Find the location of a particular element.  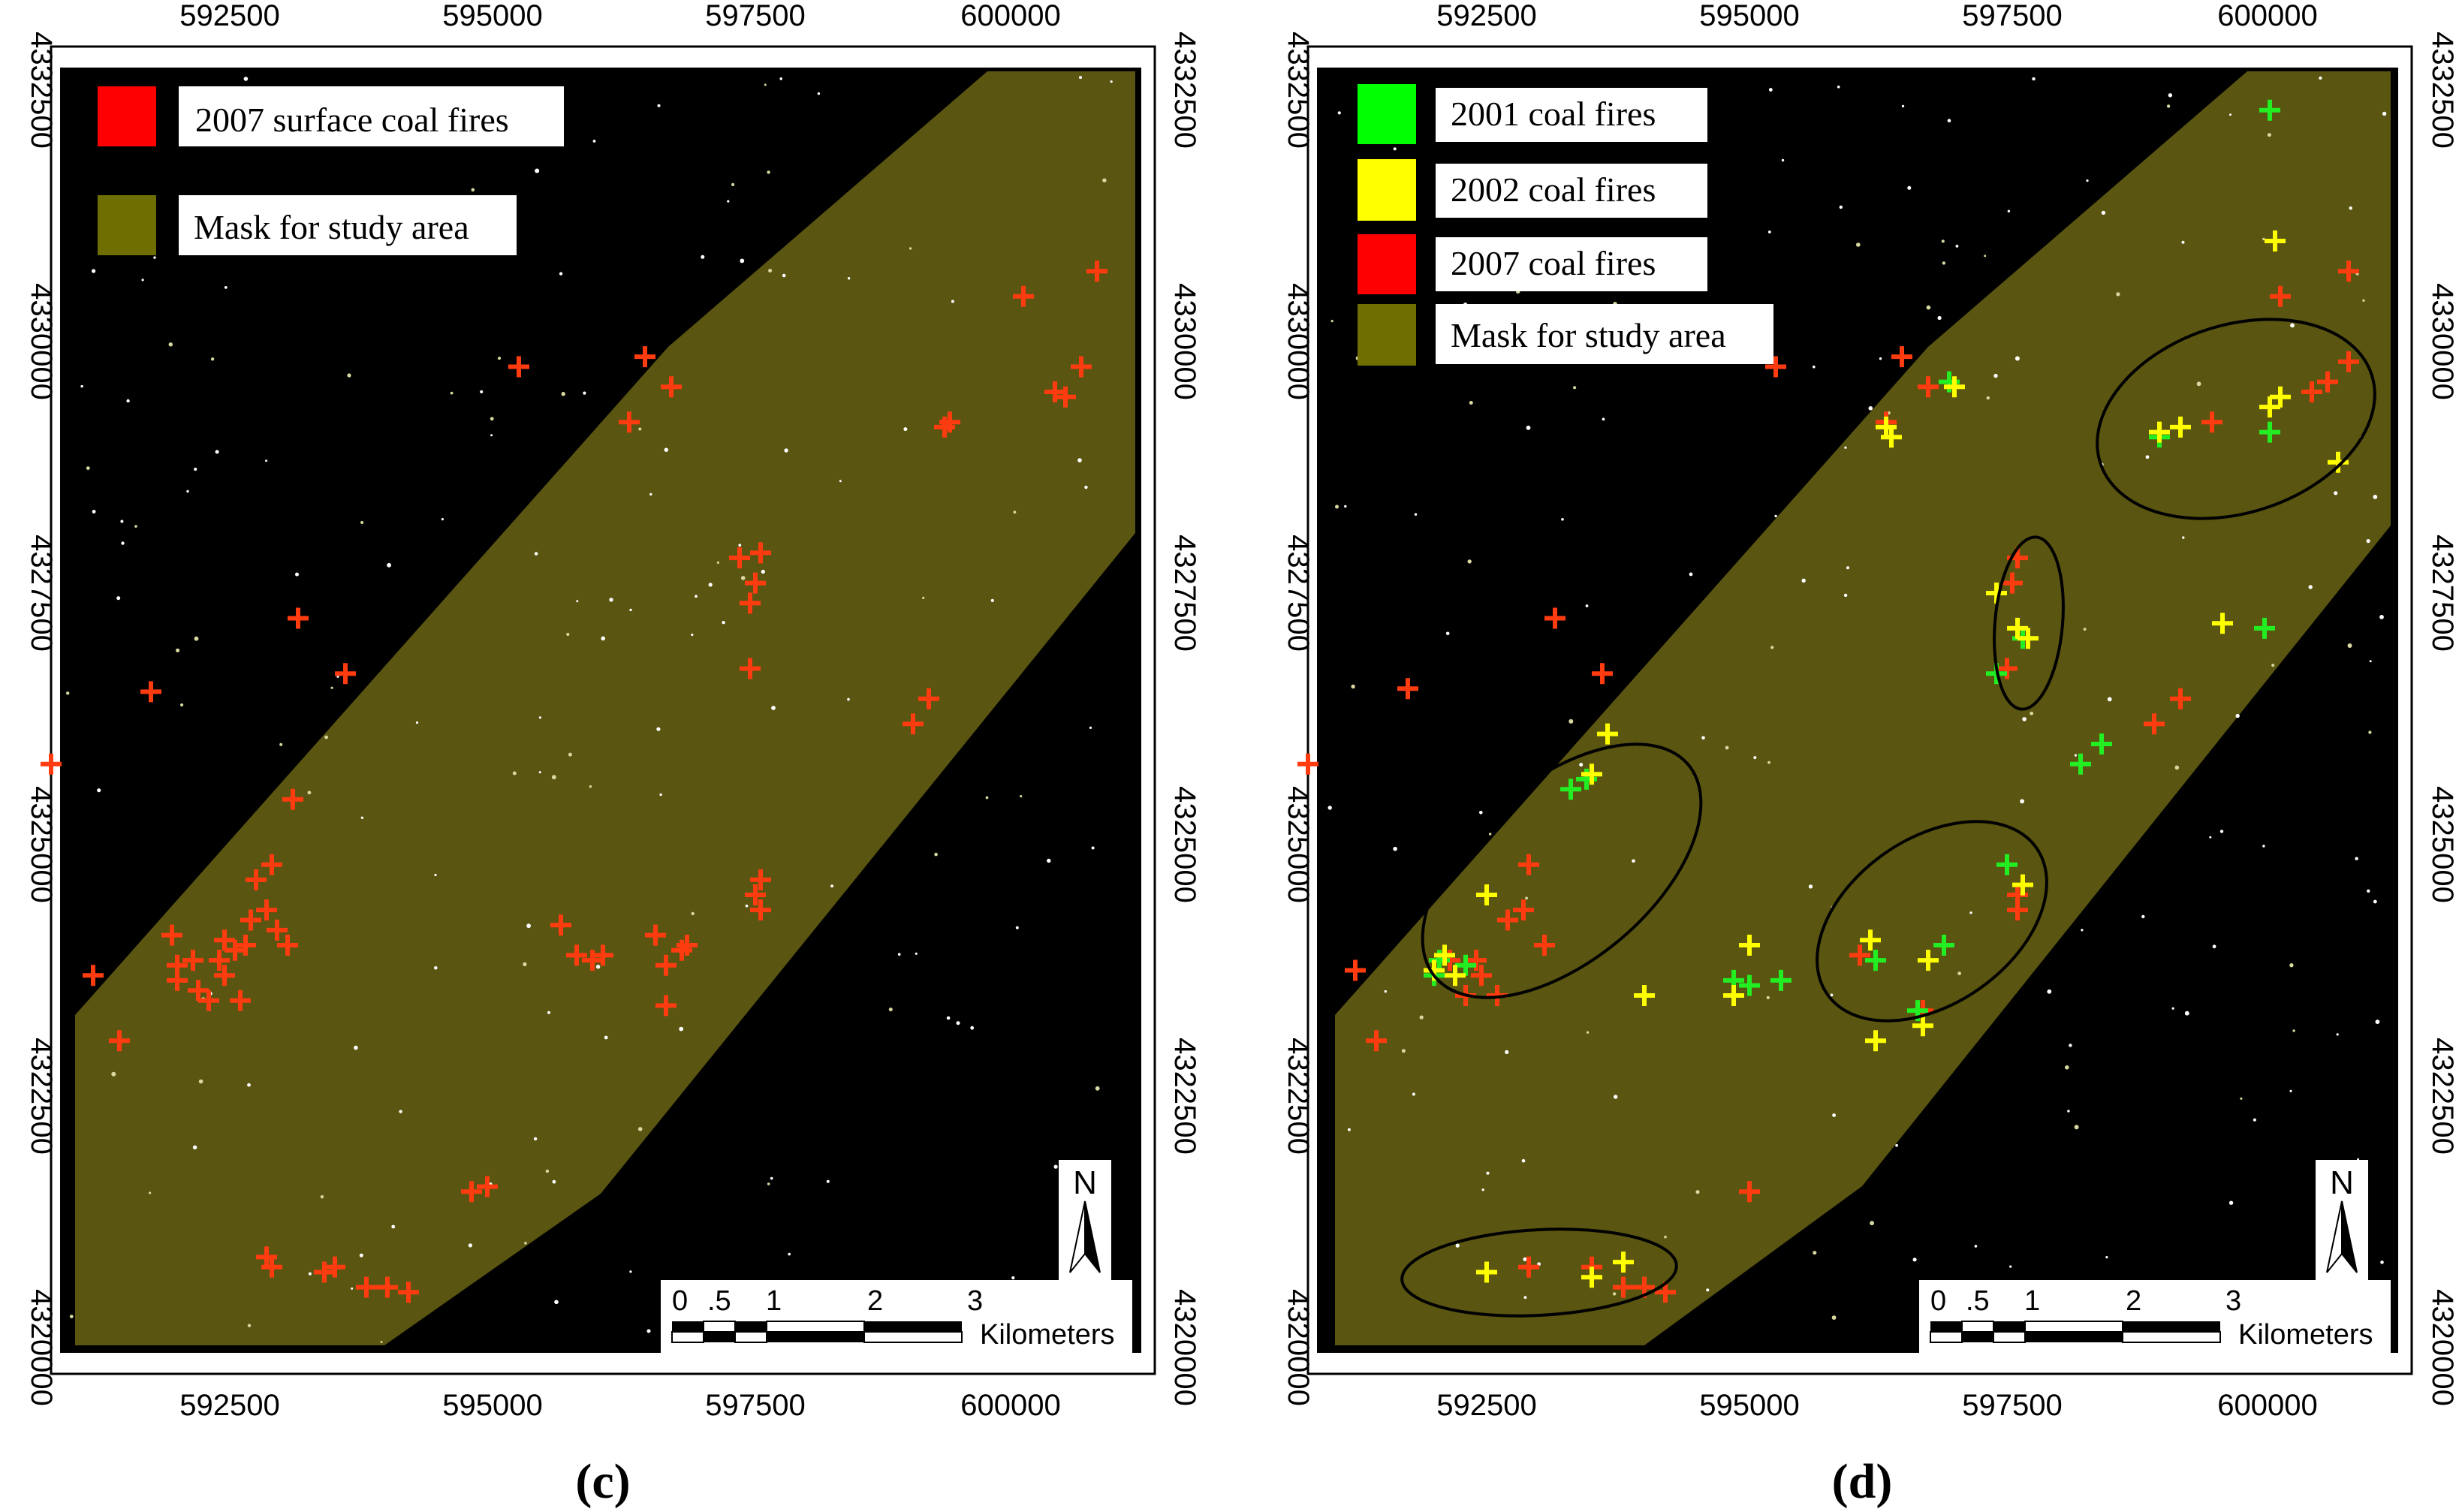

panel-d-x-ticks-top: 592500 595000 597500 600000 is located at coordinates (1877, 16).